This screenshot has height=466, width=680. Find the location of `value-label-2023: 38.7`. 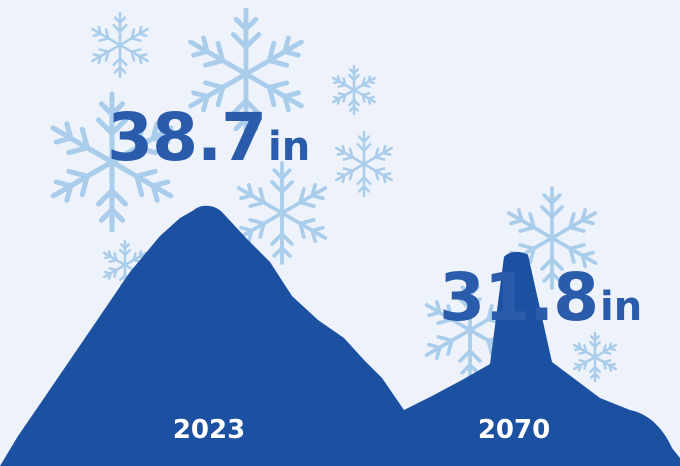

value-label-2023: 38.7 is located at coordinates (186, 137).